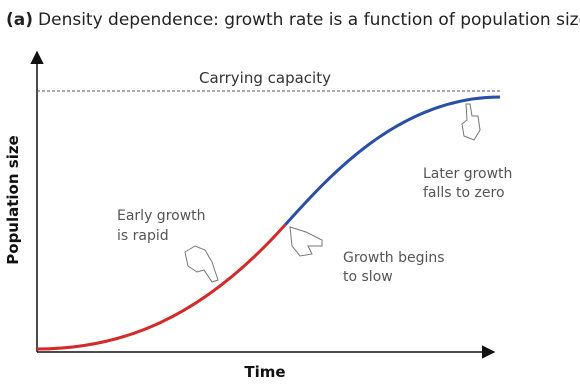 This screenshot has height=384, width=580. I want to click on curve-early, so click(161, 287).